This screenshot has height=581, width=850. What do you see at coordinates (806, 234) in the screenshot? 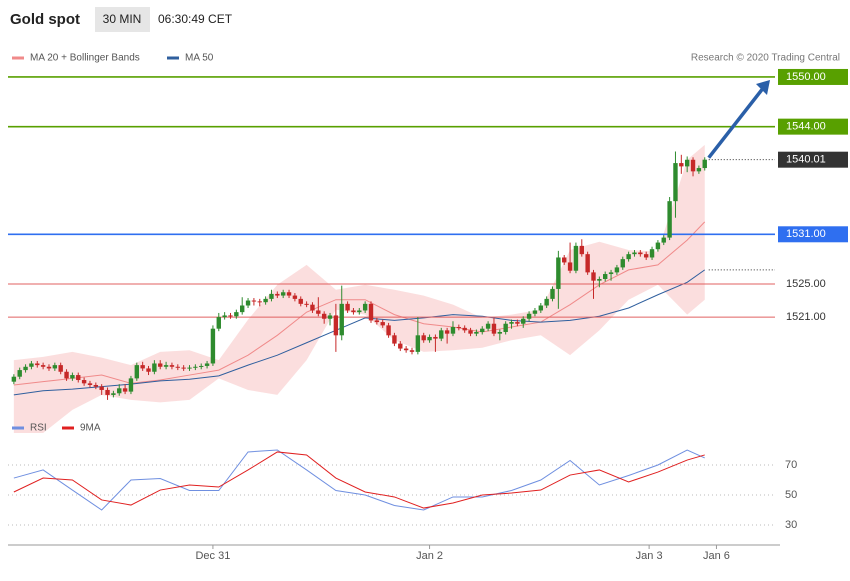
I see `level-label: 1531.00` at bounding box center [806, 234].